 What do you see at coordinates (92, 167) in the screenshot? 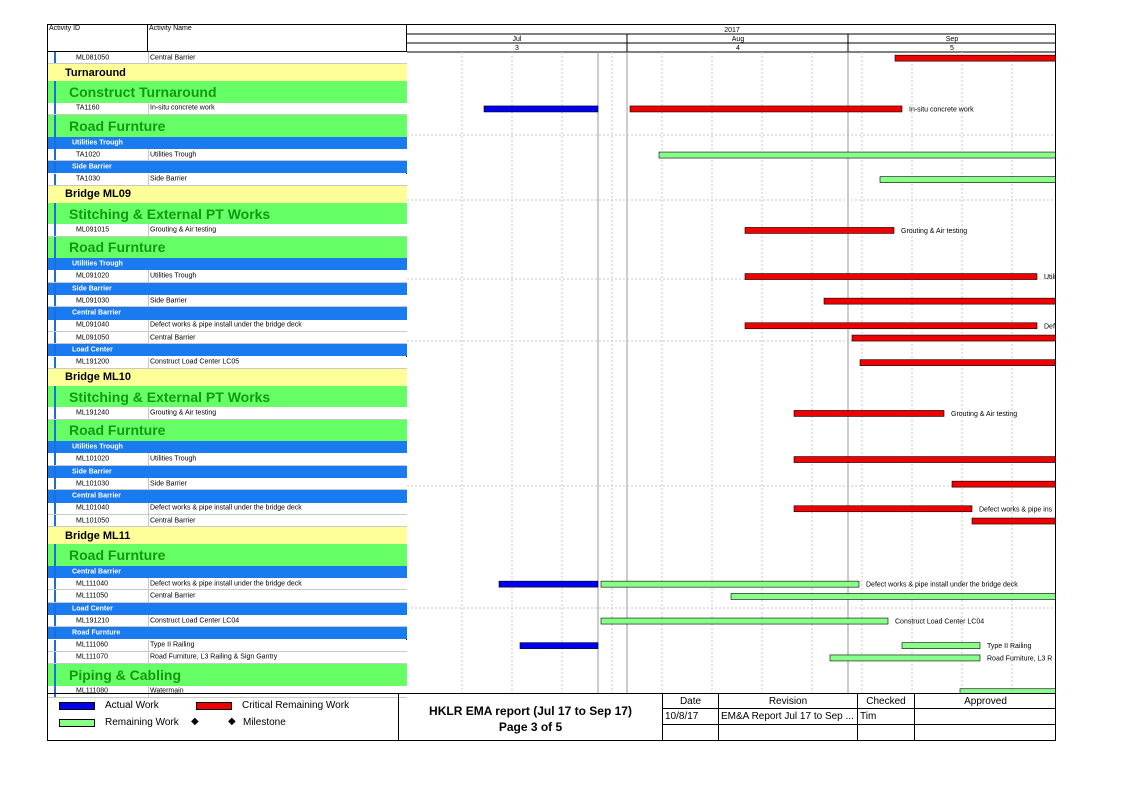
I see `group-title: Side Barrier` at bounding box center [92, 167].